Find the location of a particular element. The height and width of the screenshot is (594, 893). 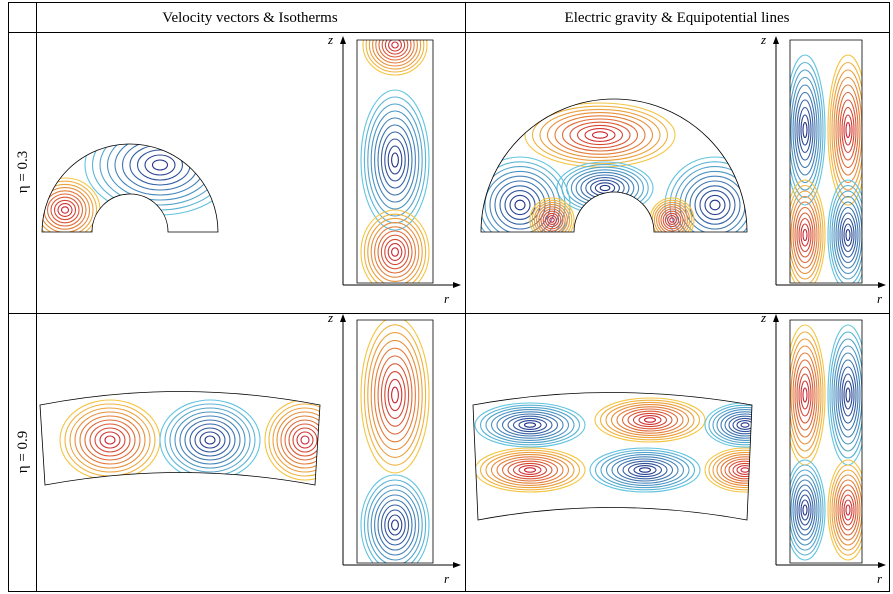

axis-label: r is located at coordinates (447, 298).